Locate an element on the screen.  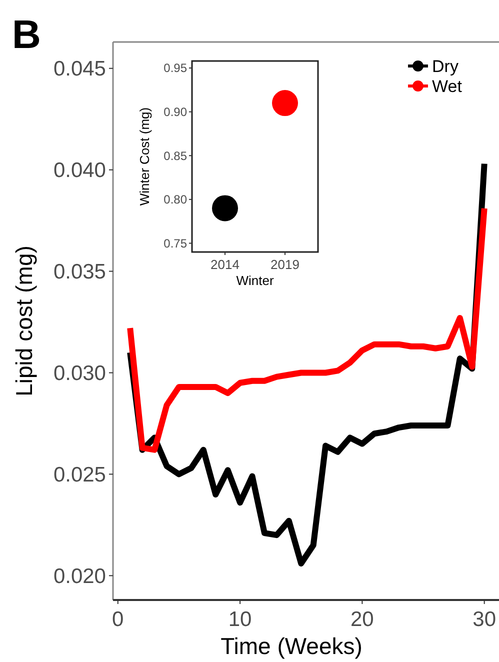
x-axis-title: Winter is located at coordinates (255, 280).